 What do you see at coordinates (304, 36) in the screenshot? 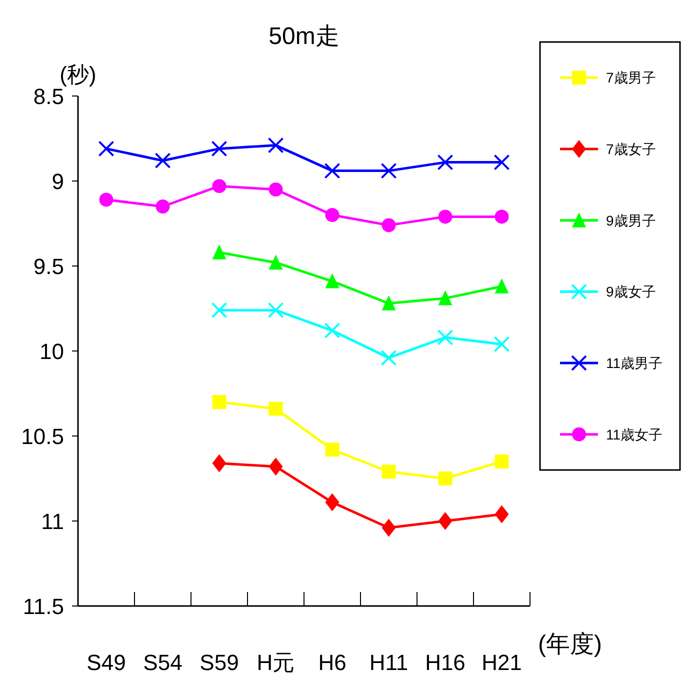
I see `chart-title: 50m走` at bounding box center [304, 36].